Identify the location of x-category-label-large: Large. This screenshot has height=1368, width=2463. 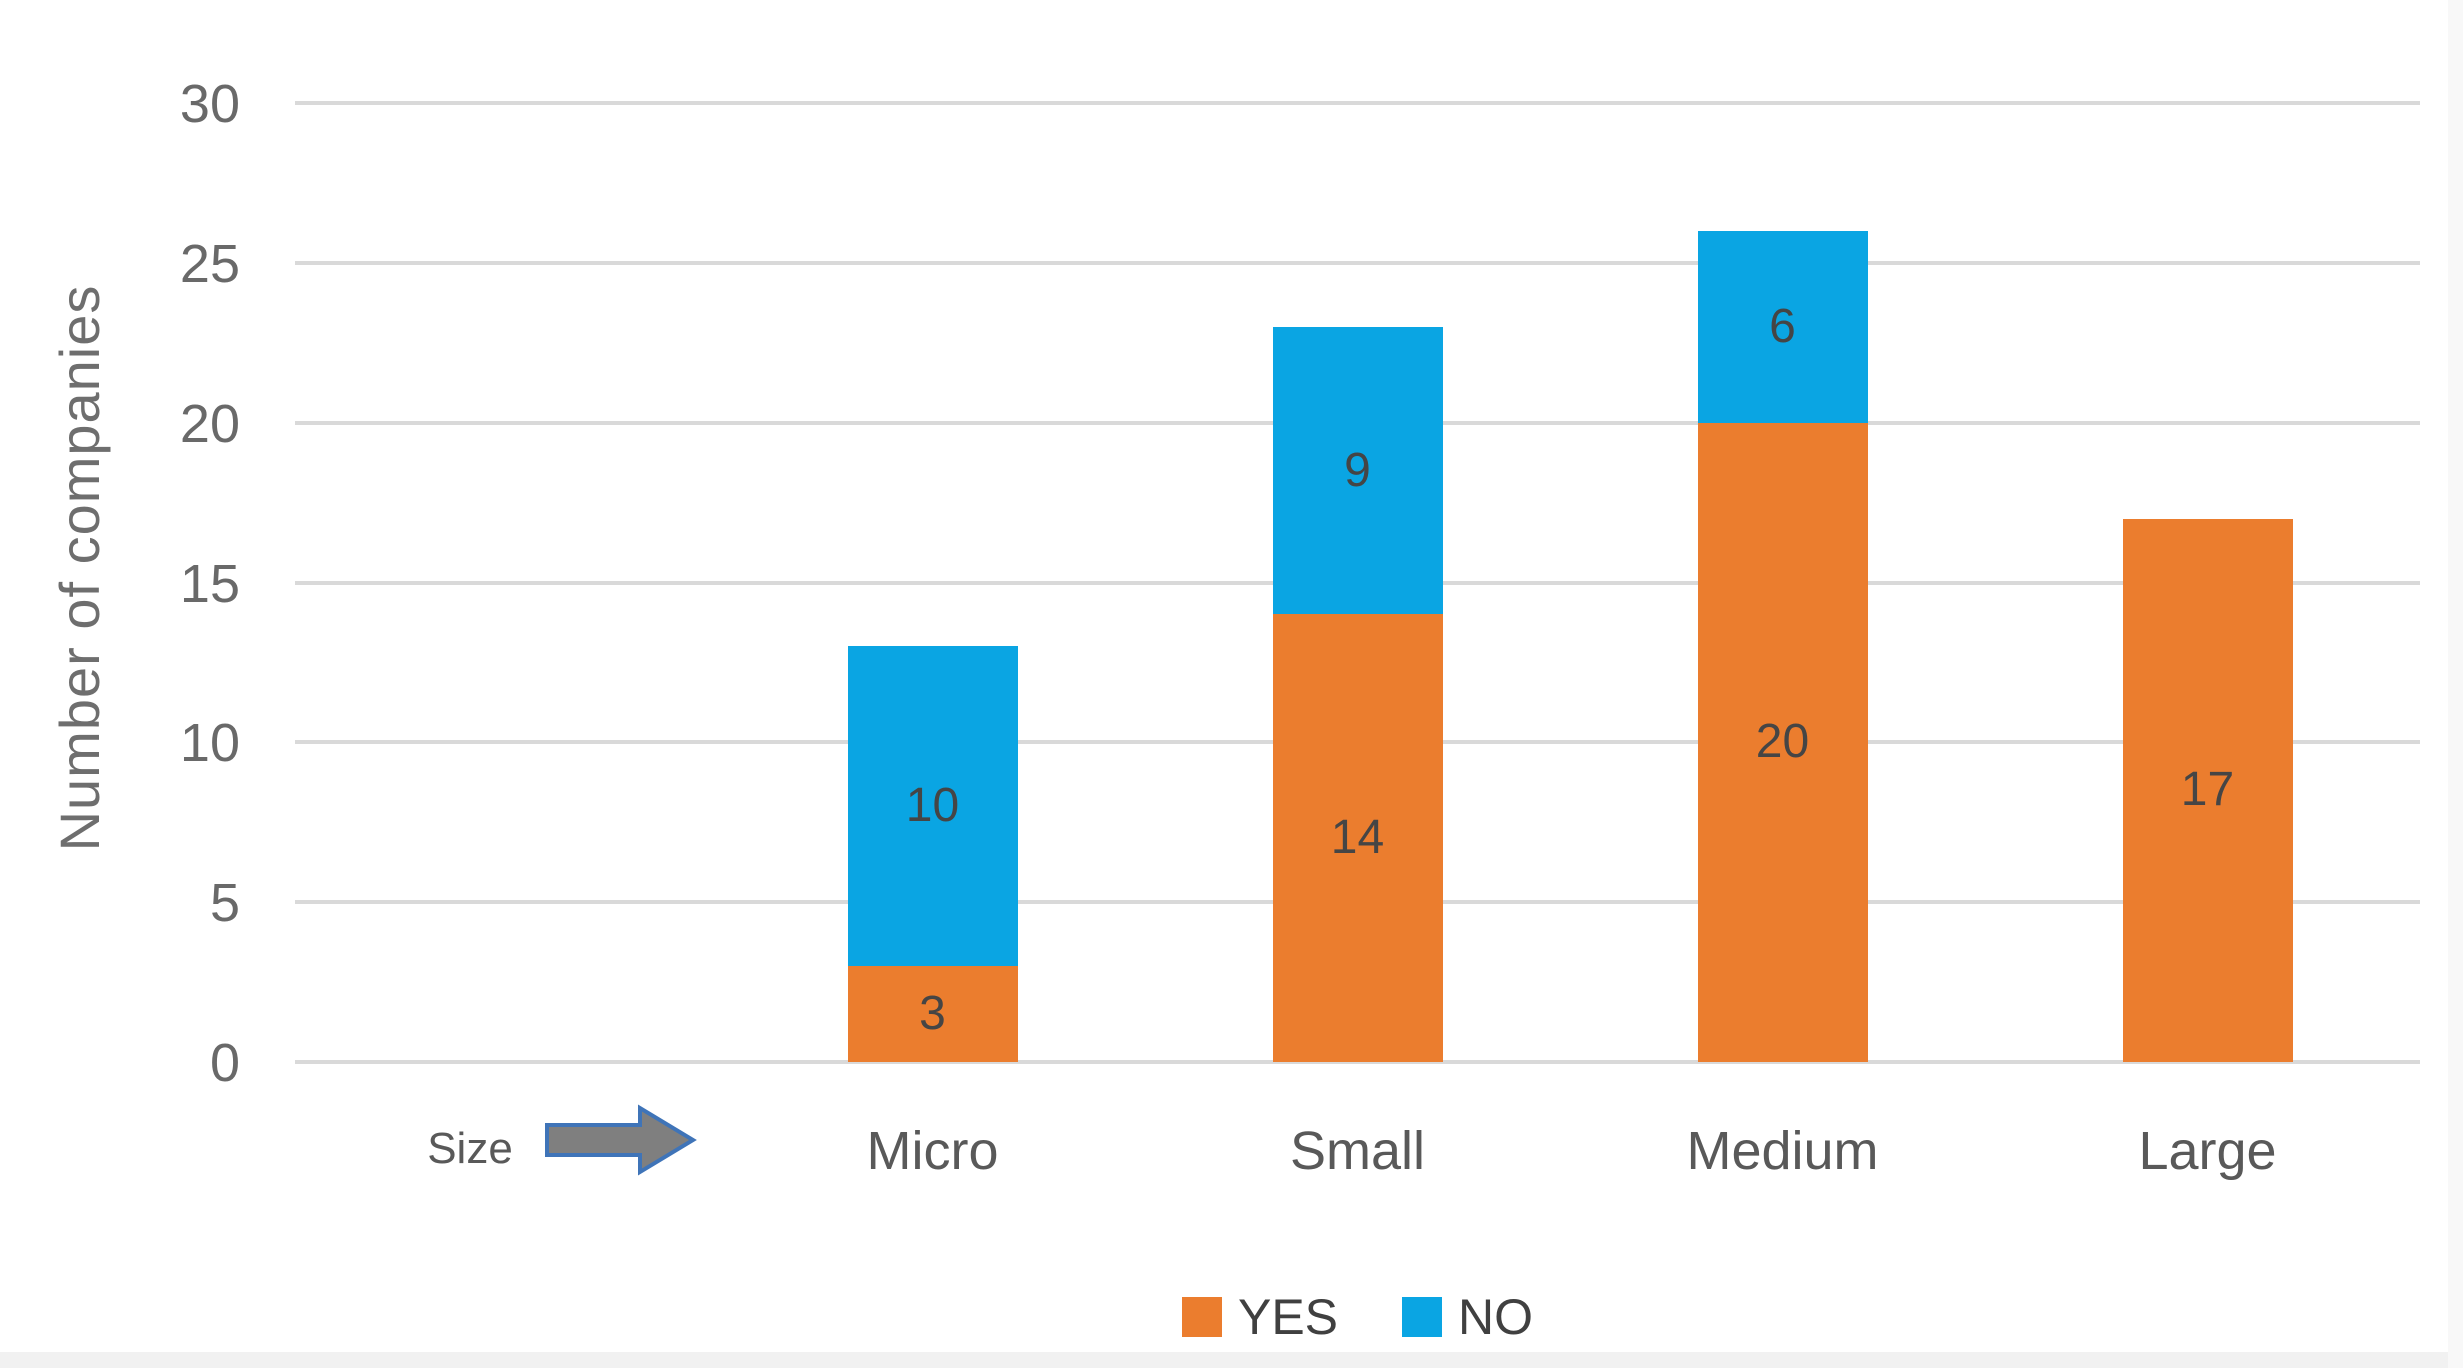
(2207, 1151).